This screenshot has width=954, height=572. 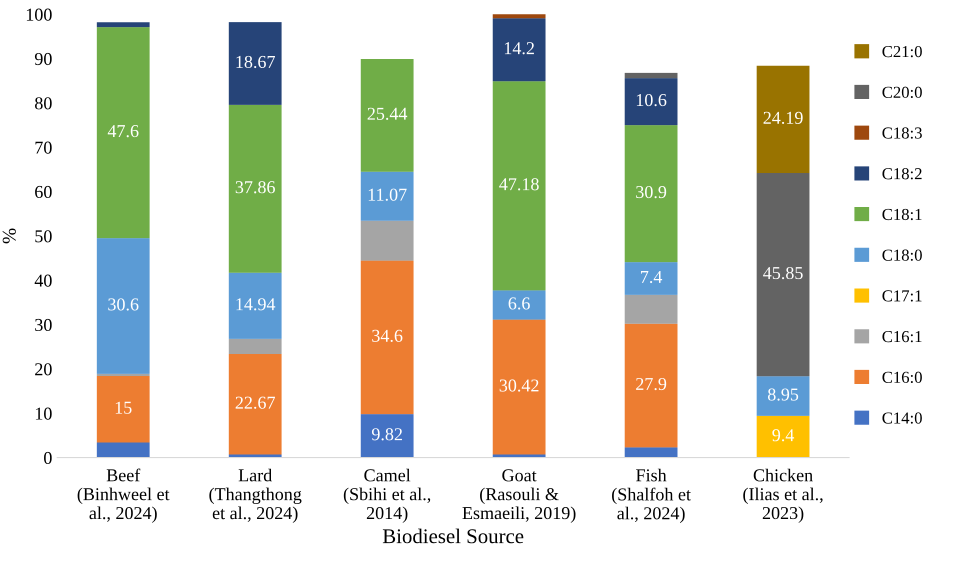 I want to click on y-tick-label: 0, so click(x=48, y=458).